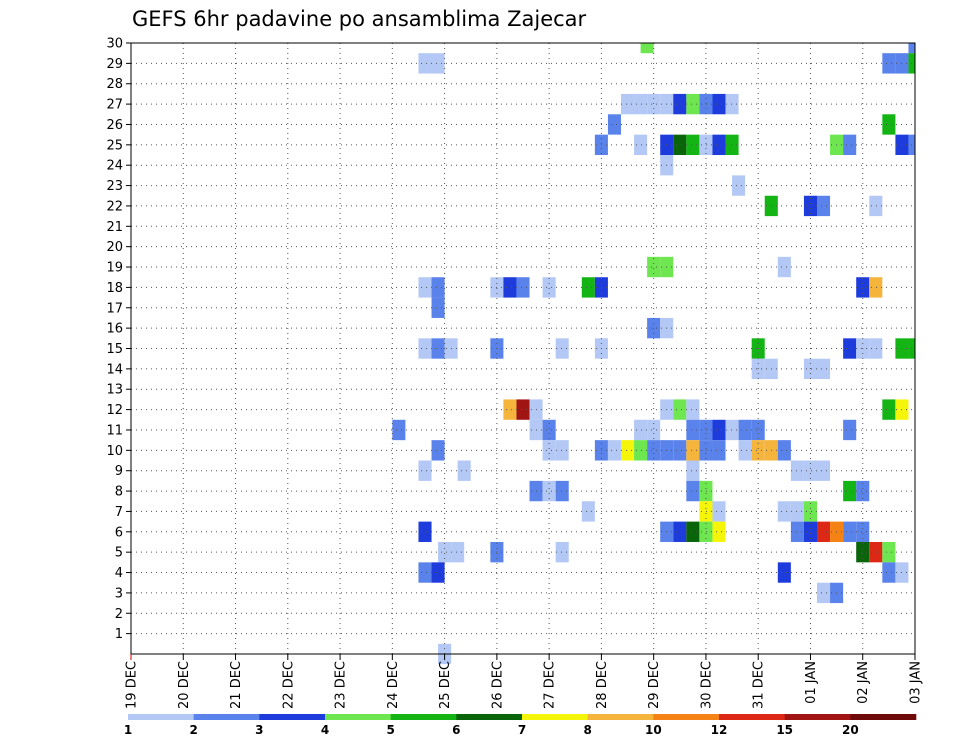 Image resolution: width=960 pixels, height=742 pixels. I want to click on colorbar-label: 3, so click(259, 730).